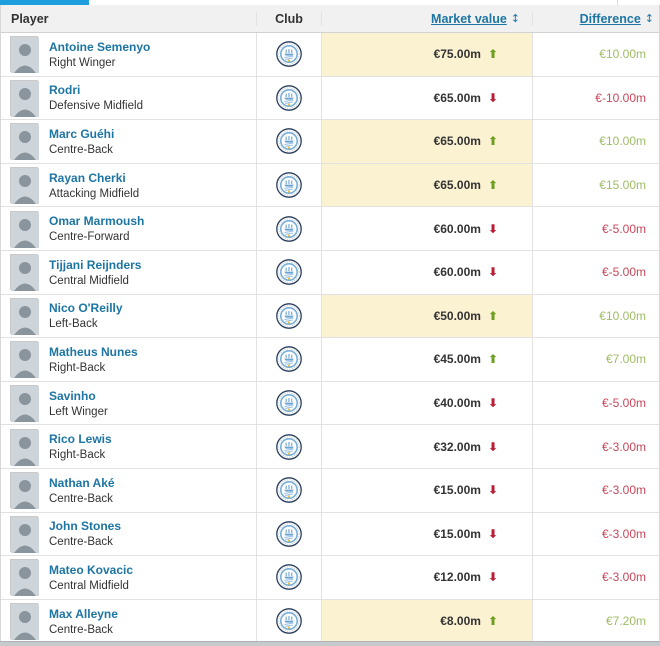 The image size is (660, 646). What do you see at coordinates (129, 18) in the screenshot?
I see `column-header-player: Player` at bounding box center [129, 18].